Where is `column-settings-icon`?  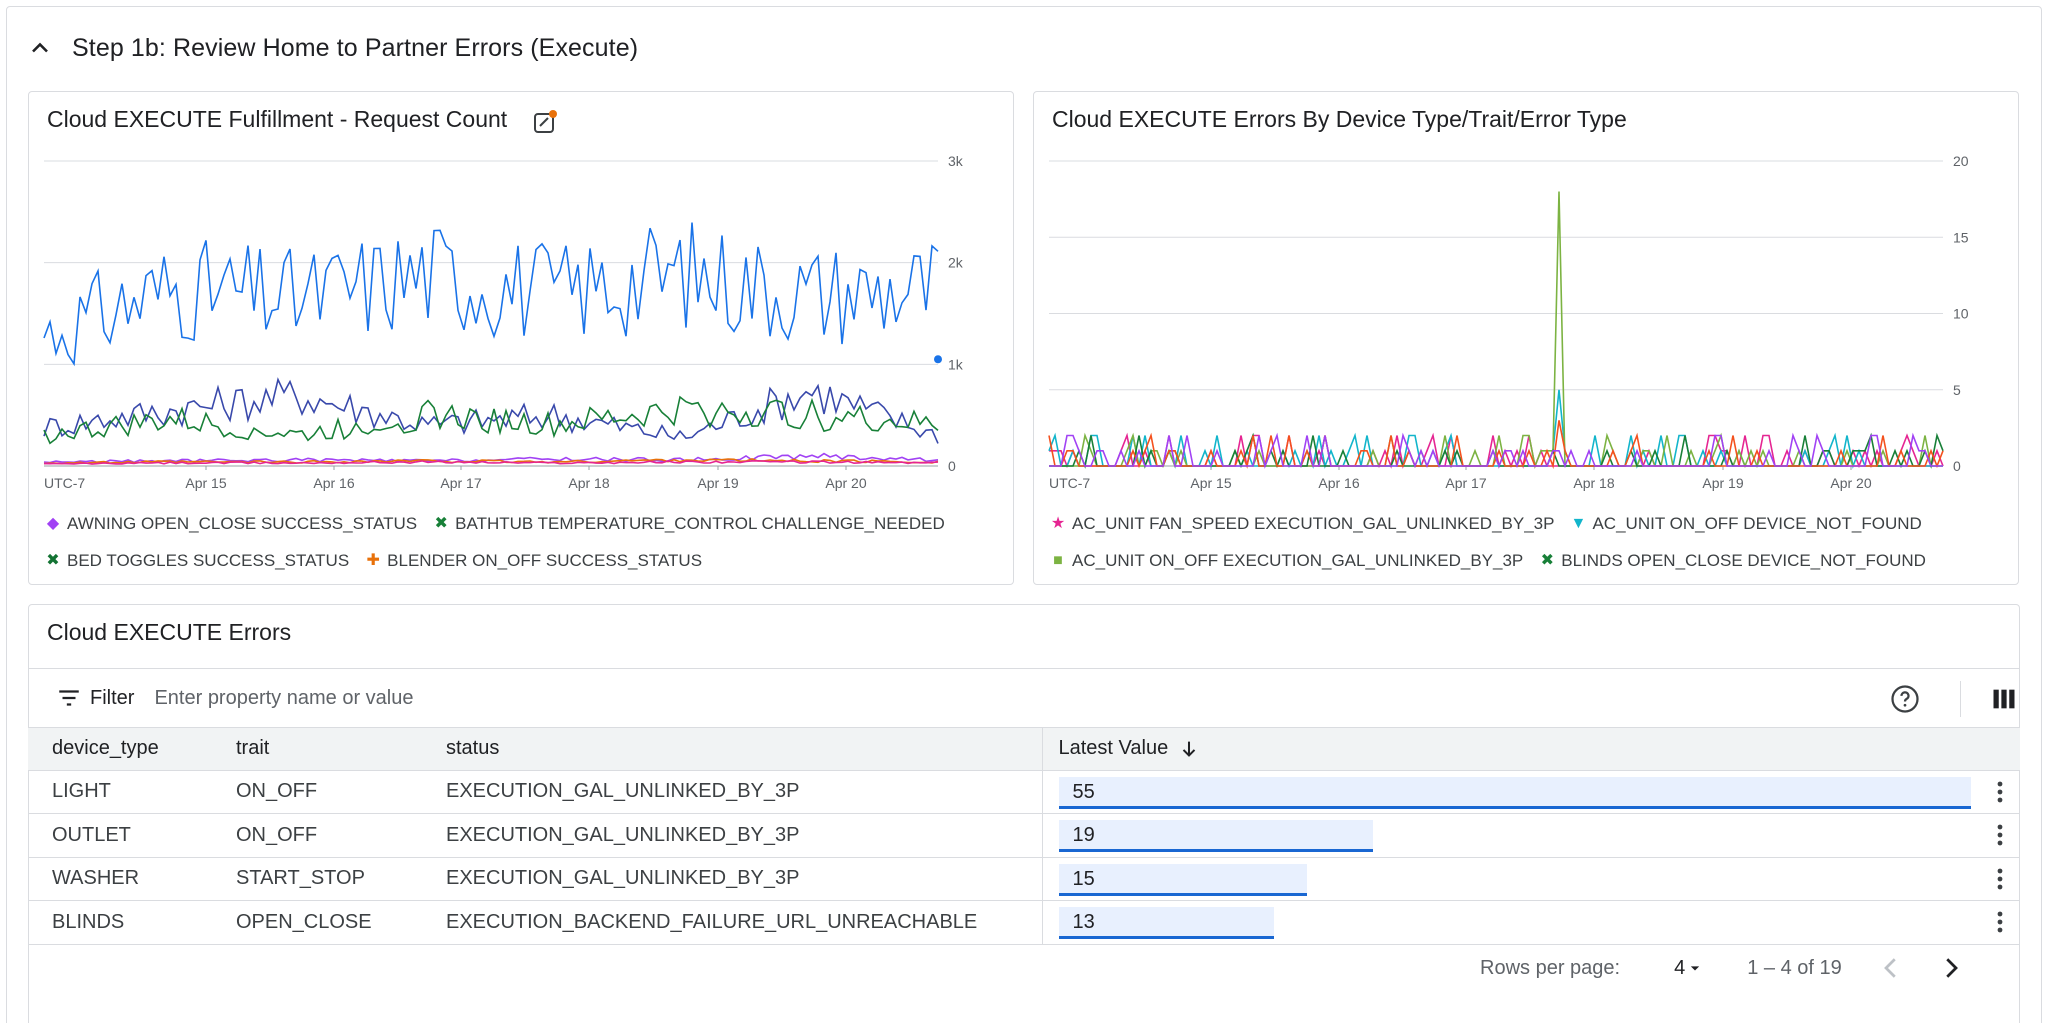
column-settings-icon is located at coordinates (2004, 699).